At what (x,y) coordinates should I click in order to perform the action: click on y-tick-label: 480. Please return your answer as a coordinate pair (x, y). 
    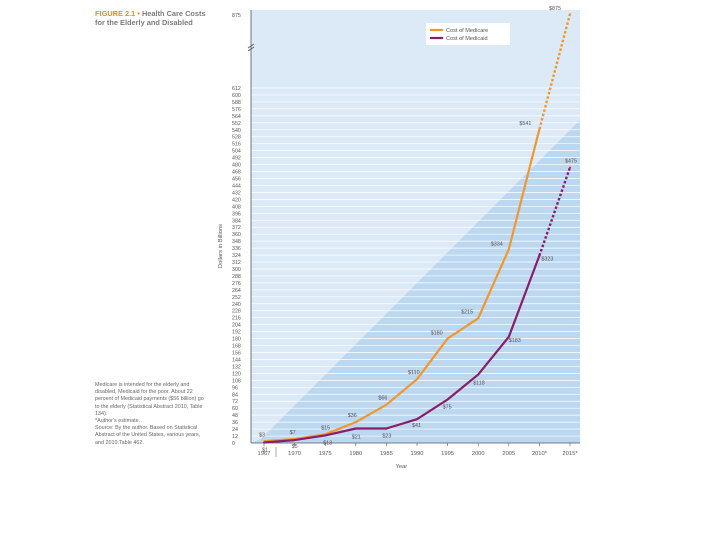
    Looking at the image, I should click on (236, 166).